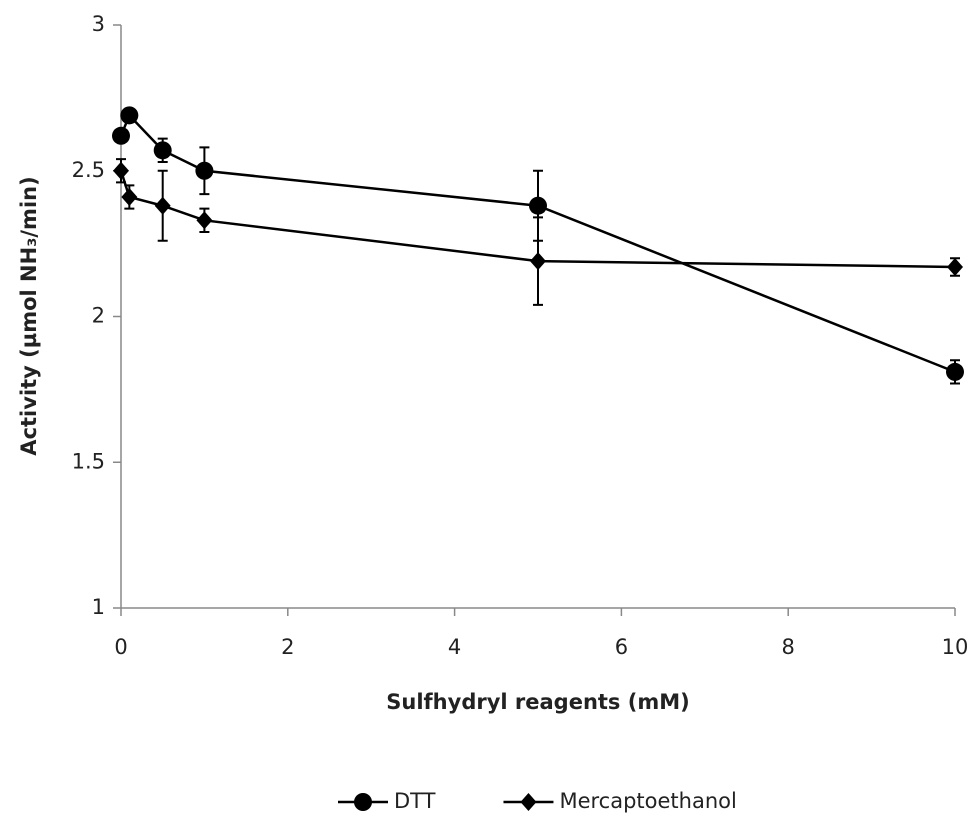 The width and height of the screenshot is (975, 817). Describe the element at coordinates (88, 461) in the screenshot. I see `y-tick-label: 1.5` at that location.